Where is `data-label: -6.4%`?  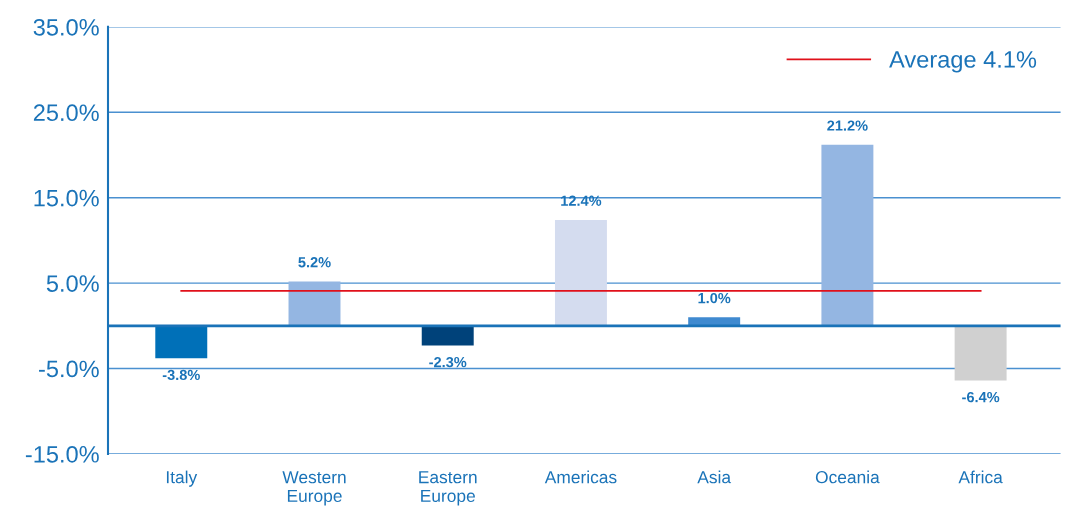
data-label: -6.4% is located at coordinates (981, 397).